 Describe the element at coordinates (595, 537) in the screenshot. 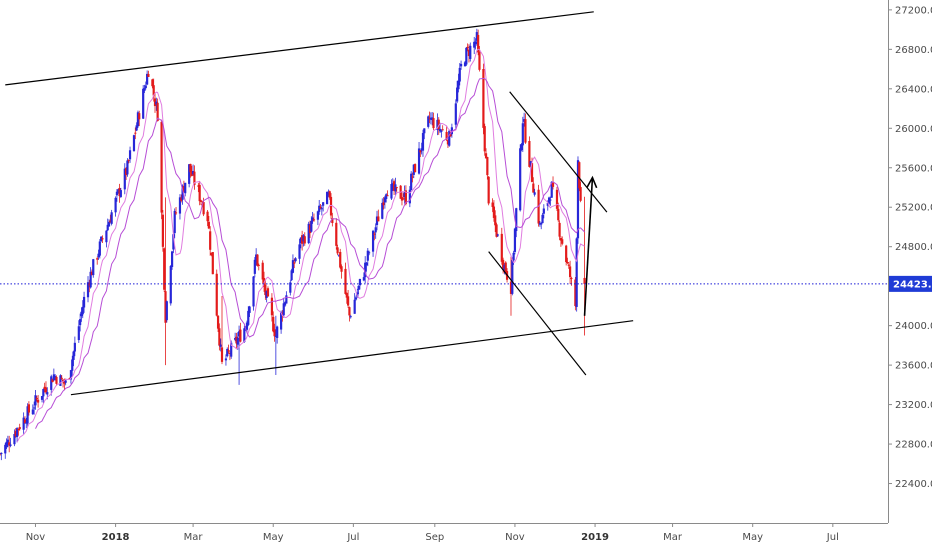

I see `x-tick-label: 2019` at that location.